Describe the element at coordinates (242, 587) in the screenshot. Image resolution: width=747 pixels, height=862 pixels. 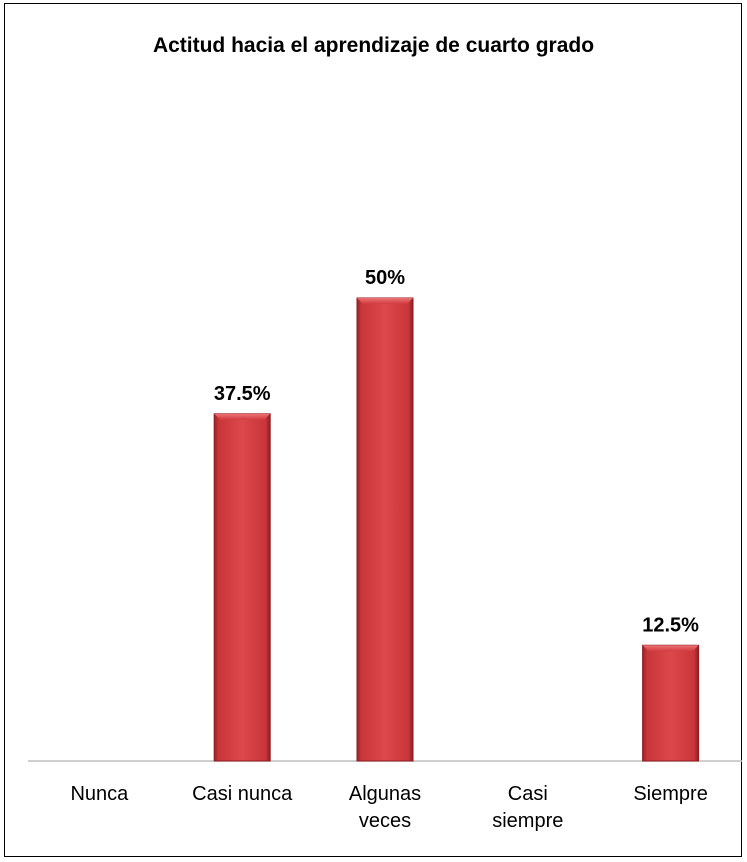
I see `bar-casi-nunca` at that location.